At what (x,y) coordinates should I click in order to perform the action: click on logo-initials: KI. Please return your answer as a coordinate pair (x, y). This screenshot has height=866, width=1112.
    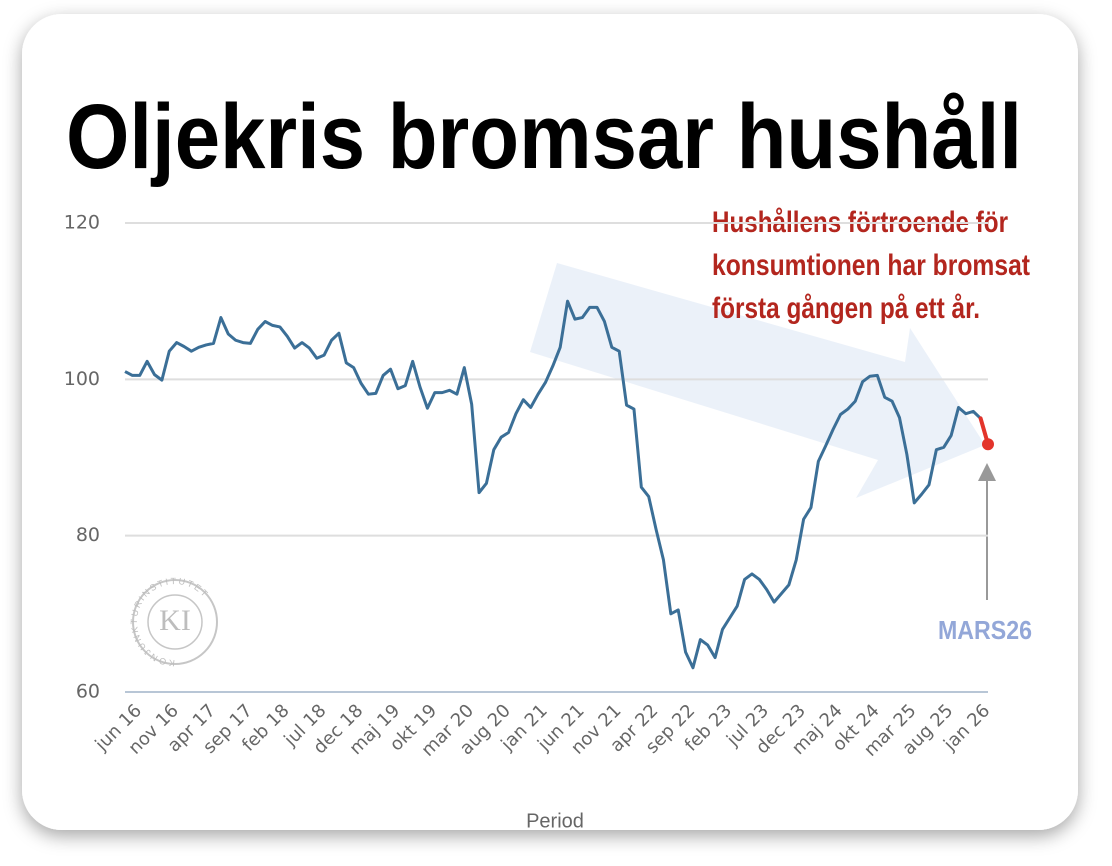
    Looking at the image, I should click on (175, 620).